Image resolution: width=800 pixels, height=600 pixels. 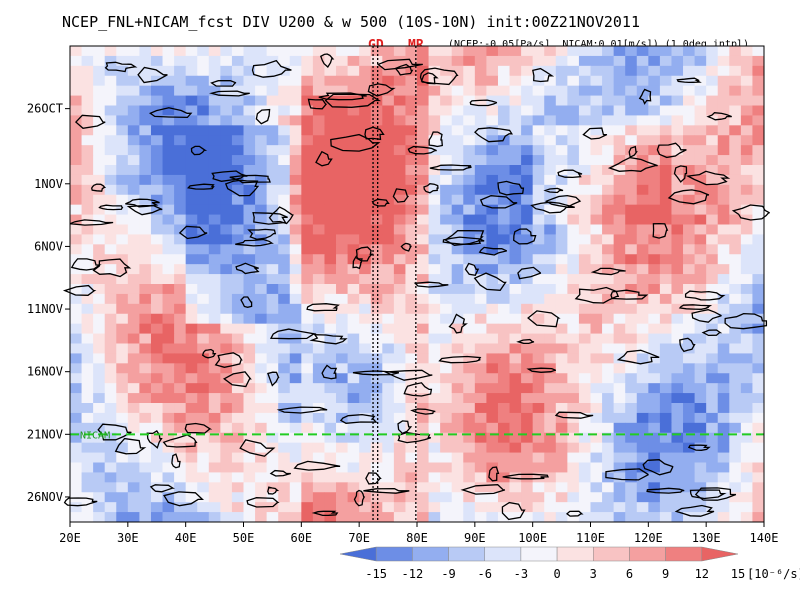 What do you see at coordinates (244, 538) in the screenshot?
I see `x-tick-label: 50E` at bounding box center [244, 538].